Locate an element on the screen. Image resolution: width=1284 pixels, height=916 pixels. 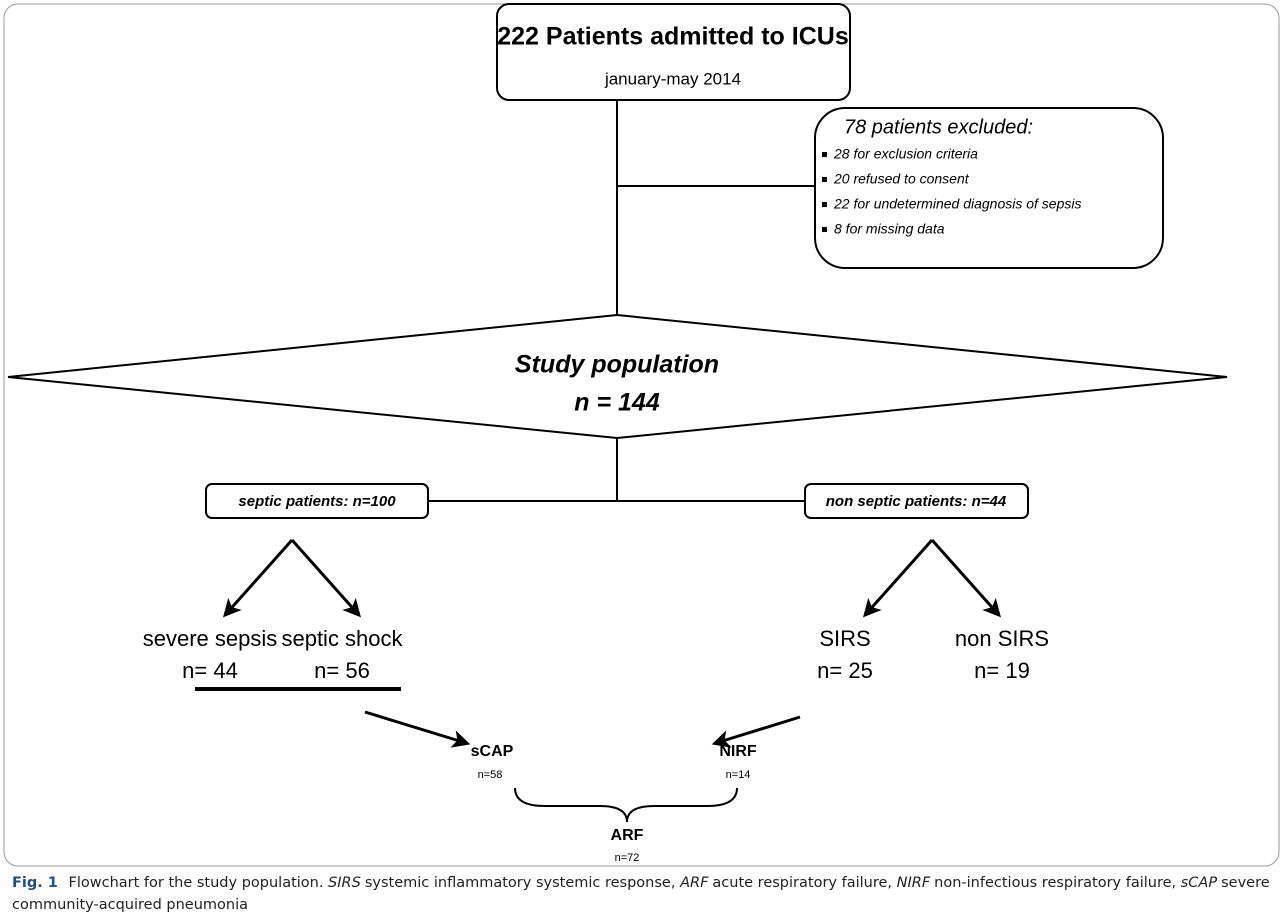
group-label: septic patients: n=100 is located at coordinates (317, 501).